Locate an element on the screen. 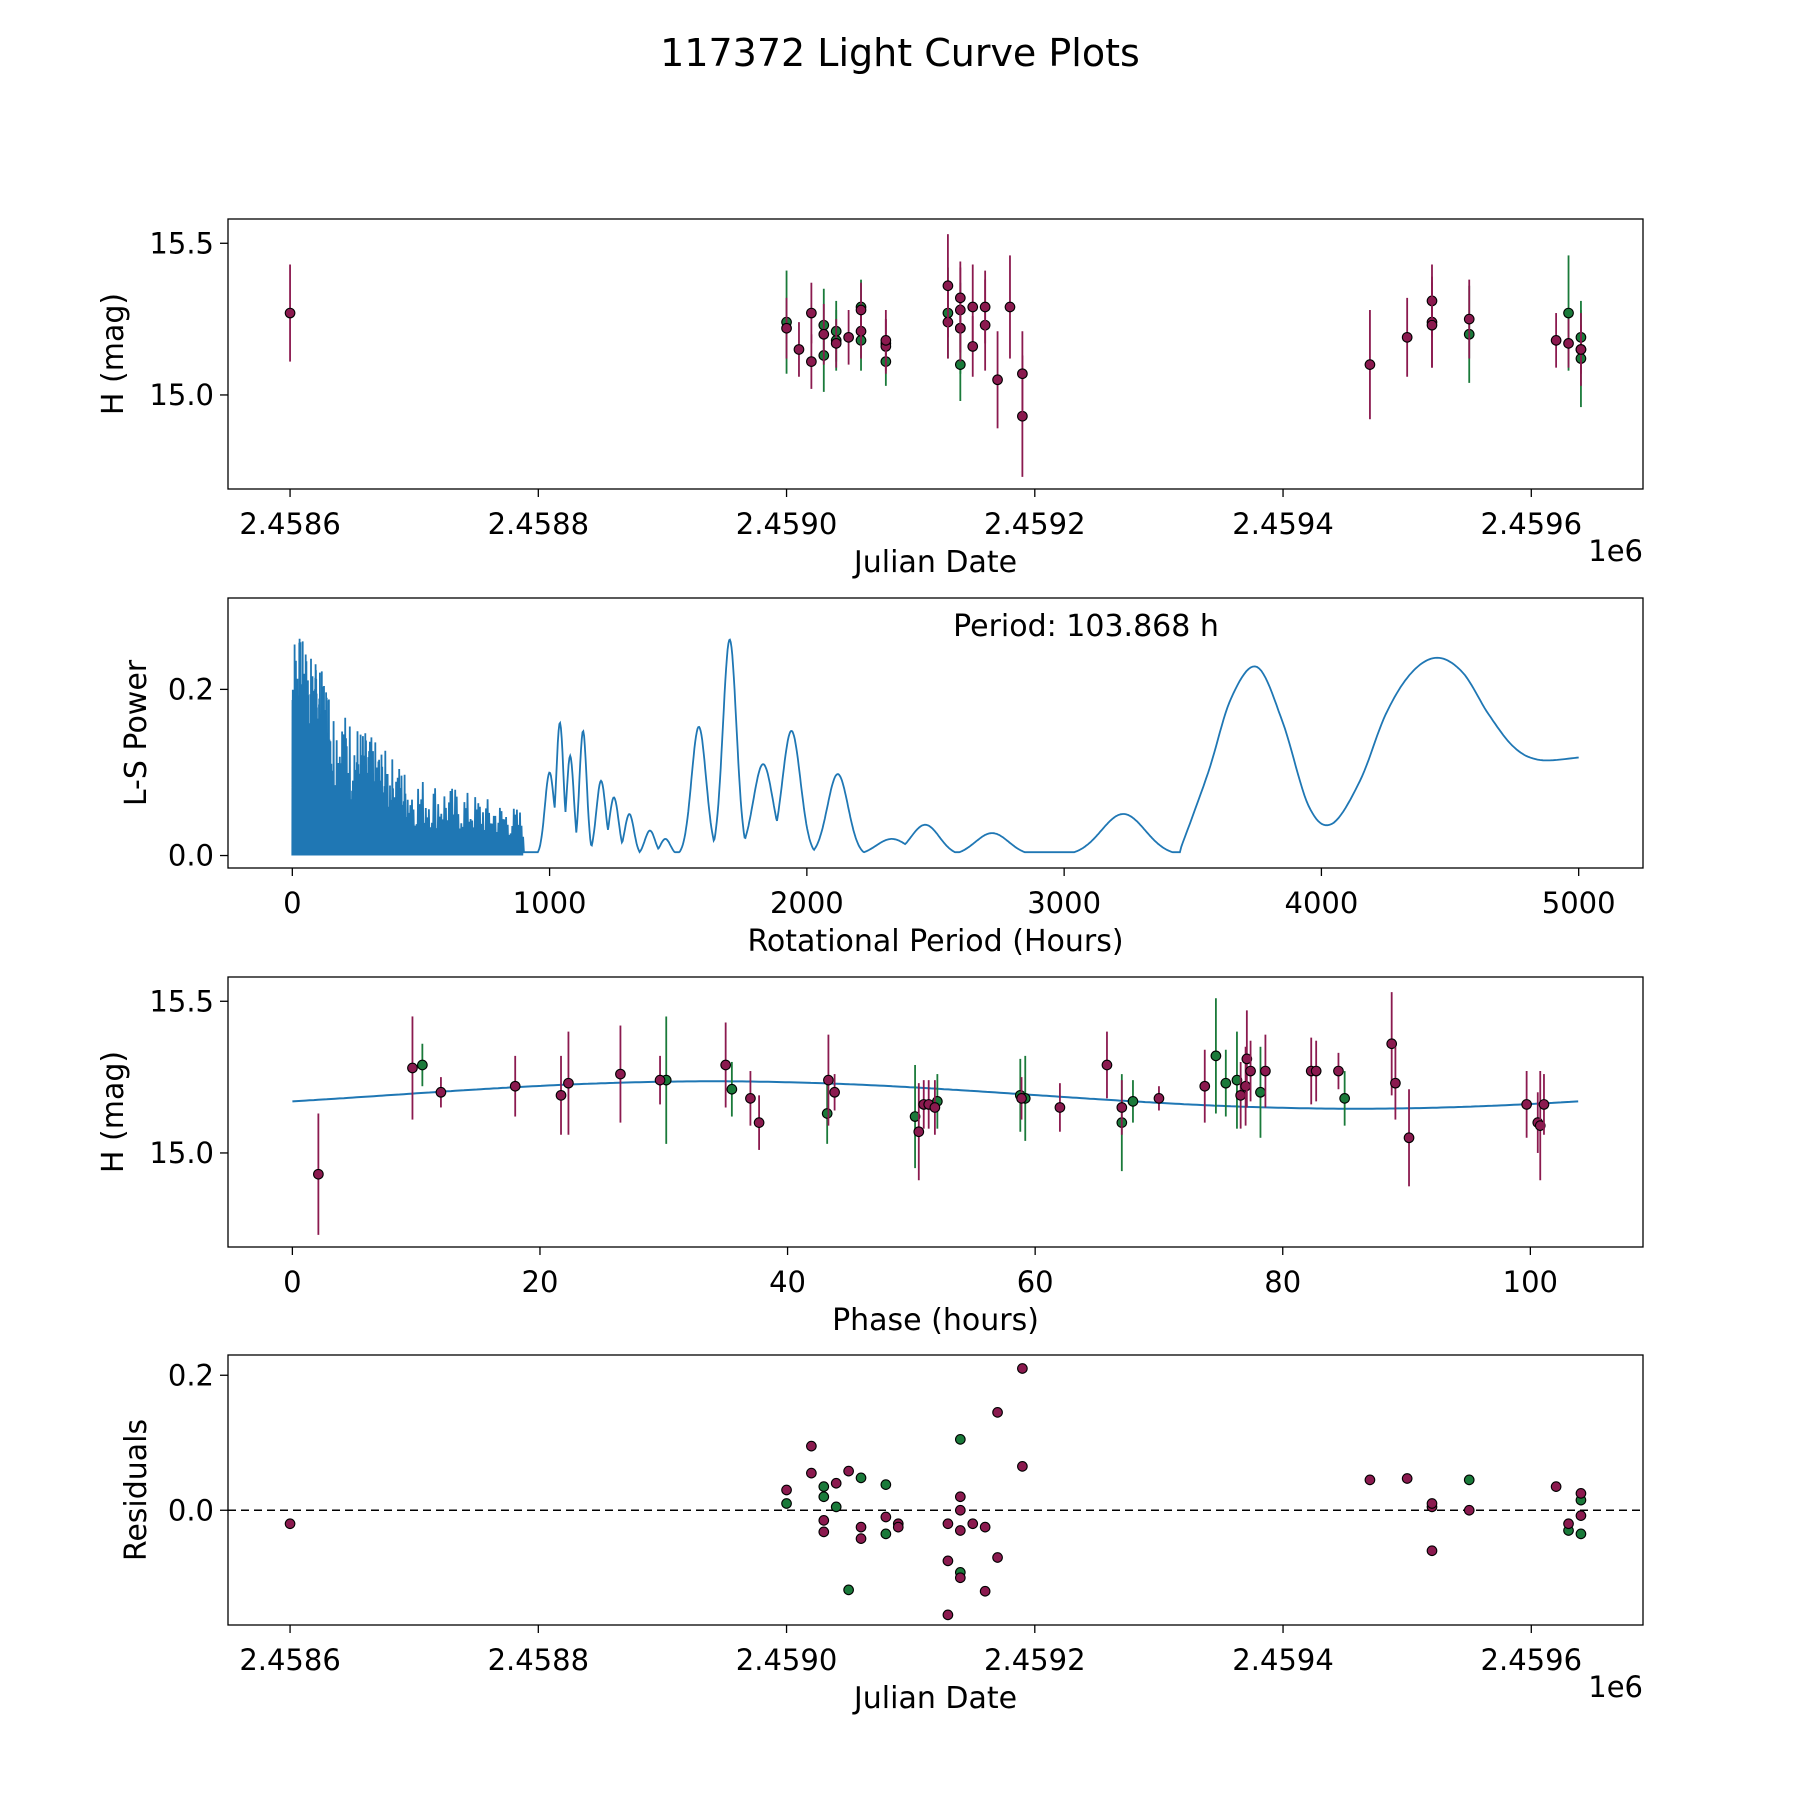 The image size is (1800, 1800). y-axis-label: L-S Power is located at coordinates (136, 732).